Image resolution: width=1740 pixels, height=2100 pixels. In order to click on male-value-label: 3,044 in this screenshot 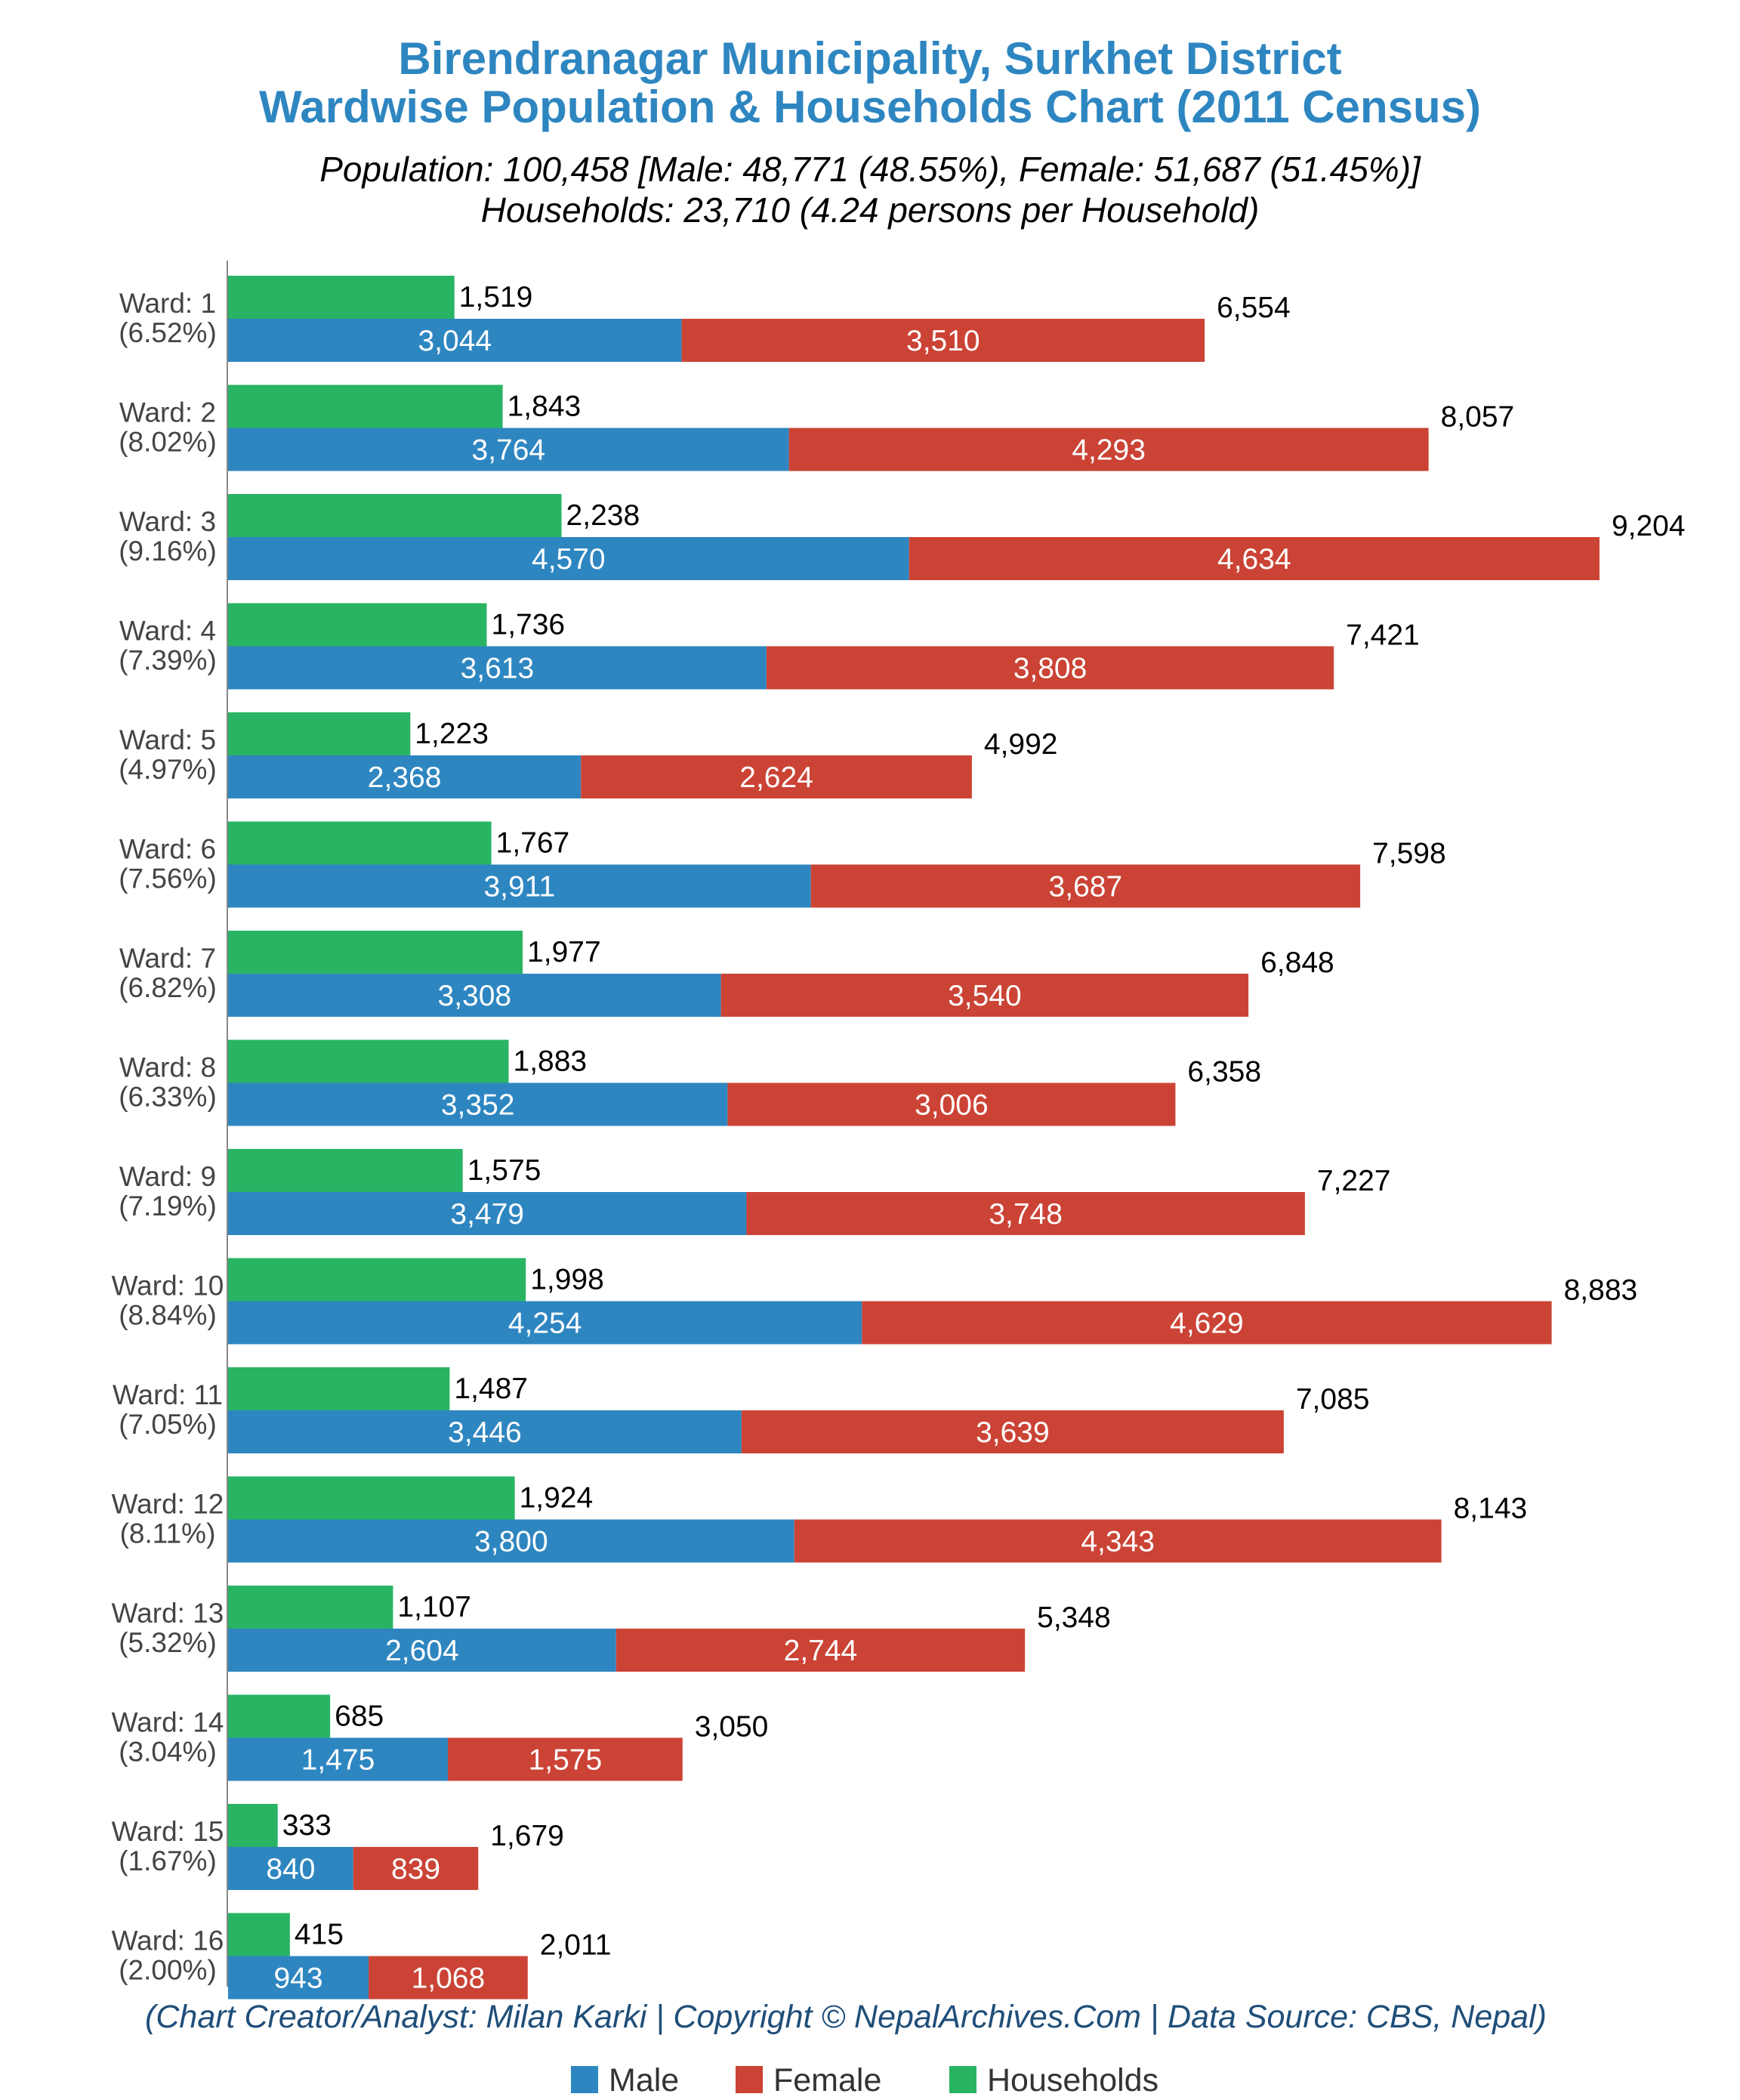, I will do `click(455, 341)`.